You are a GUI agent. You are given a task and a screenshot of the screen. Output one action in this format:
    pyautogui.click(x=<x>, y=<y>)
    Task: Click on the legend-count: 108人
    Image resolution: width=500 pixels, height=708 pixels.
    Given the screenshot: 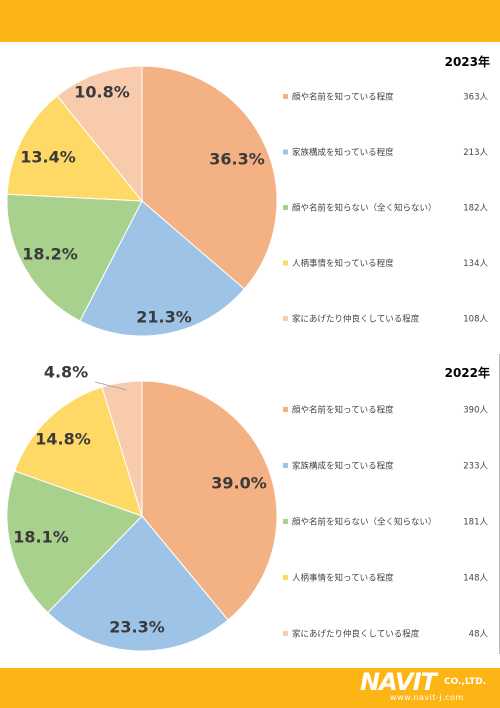 What is the action you would take?
    pyautogui.click(x=475, y=320)
    